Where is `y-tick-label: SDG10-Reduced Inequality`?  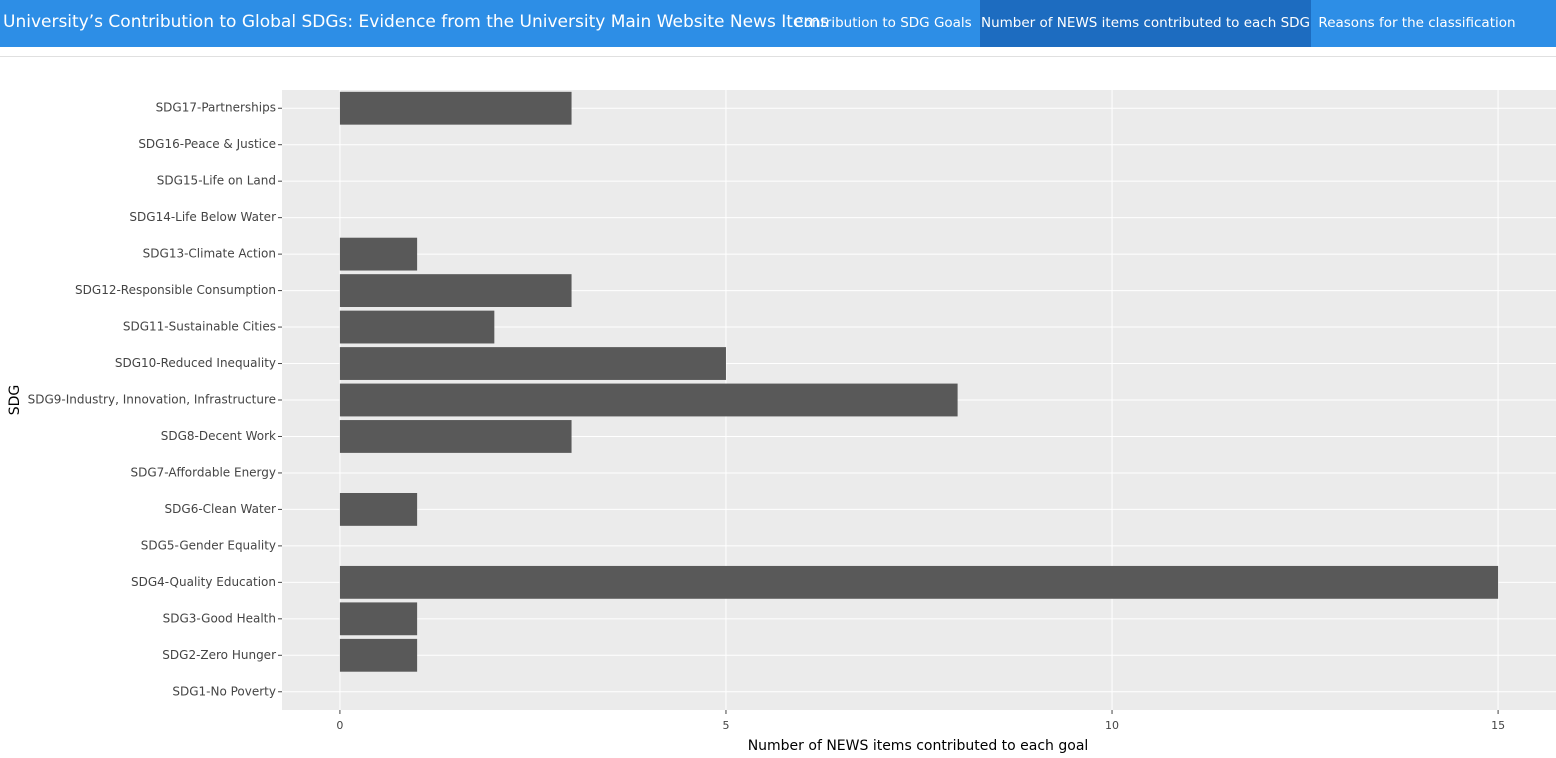
y-tick-label: SDG10-Reduced Inequality is located at coordinates (195, 363).